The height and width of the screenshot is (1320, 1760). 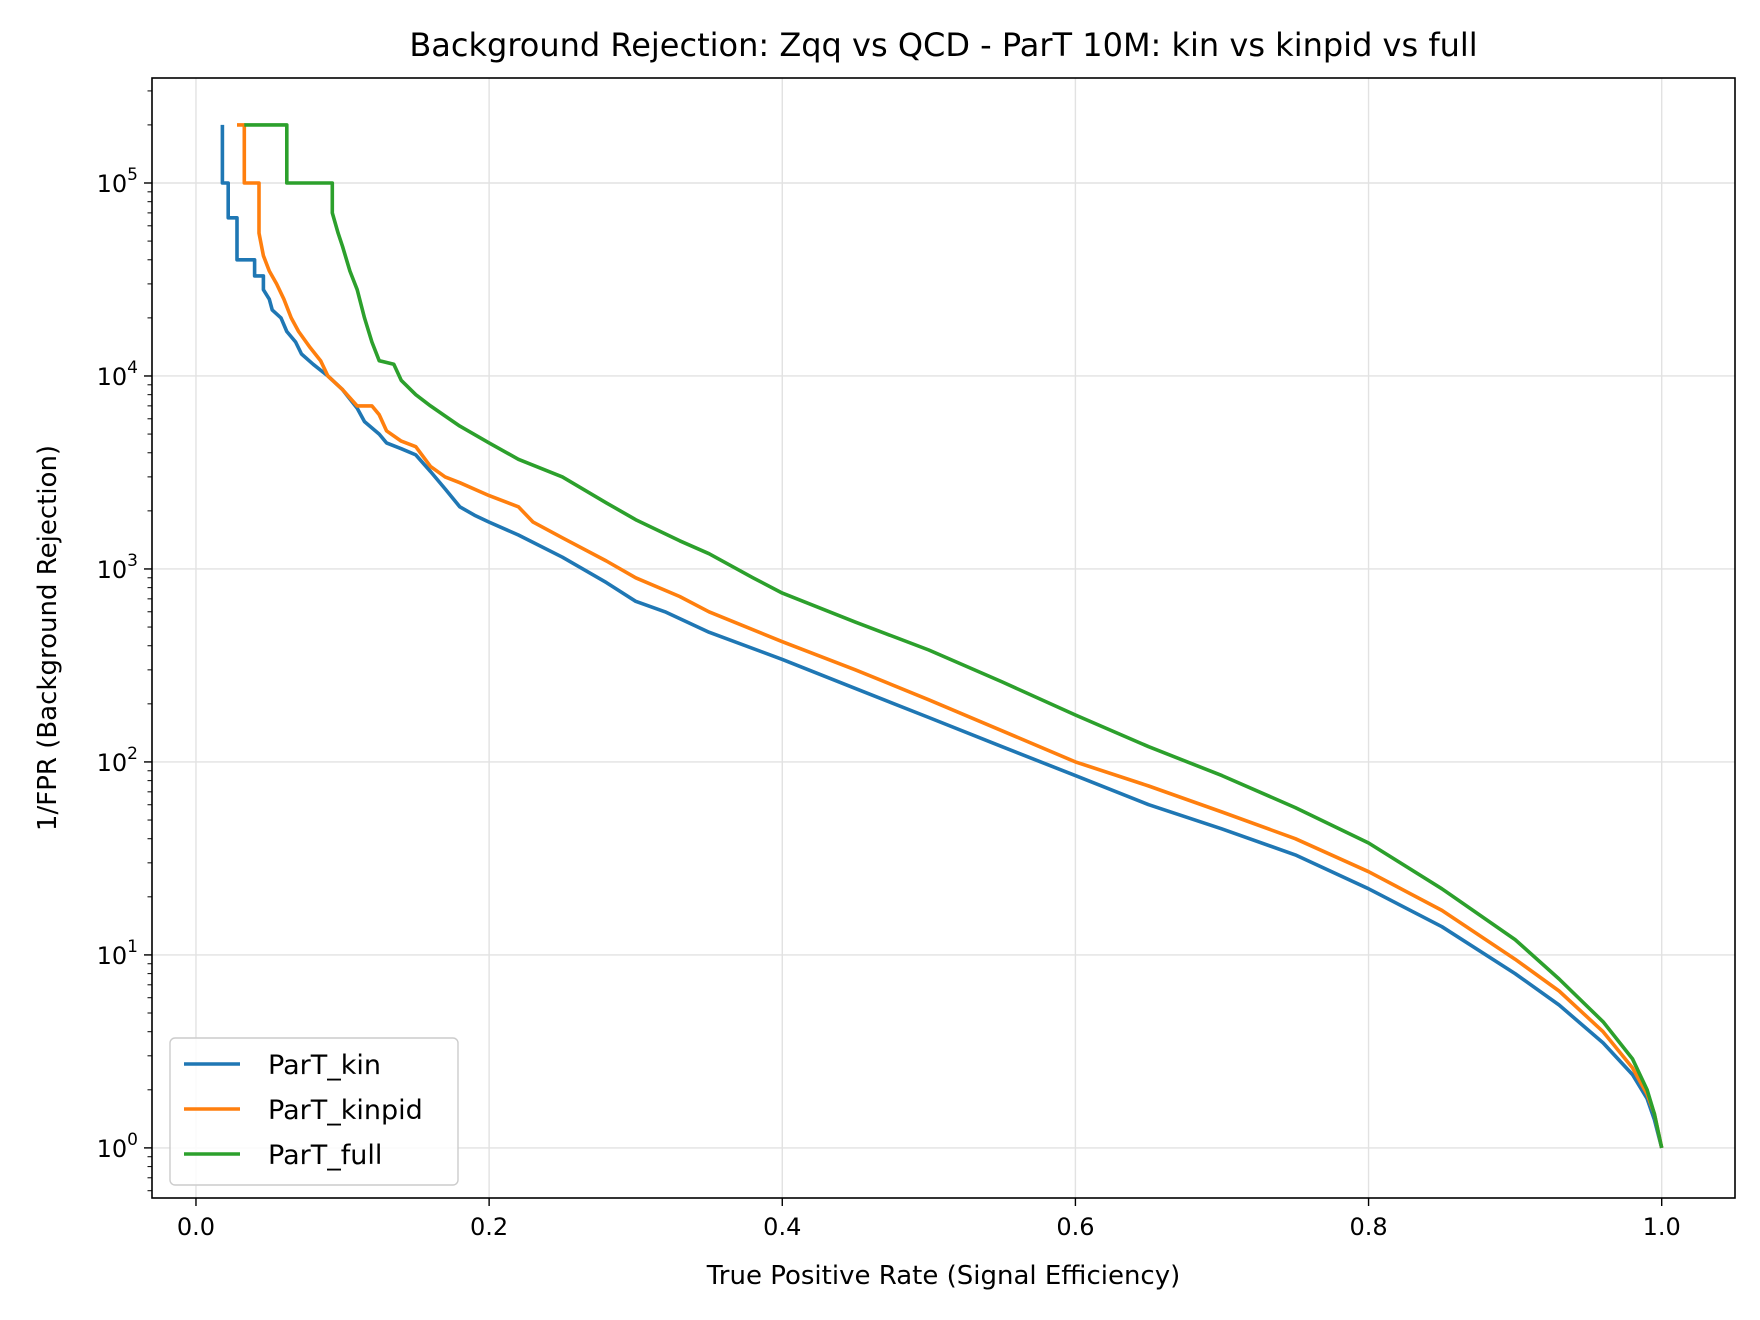 What do you see at coordinates (345, 1110) in the screenshot?
I see `legend-label: ParT_kinpid` at bounding box center [345, 1110].